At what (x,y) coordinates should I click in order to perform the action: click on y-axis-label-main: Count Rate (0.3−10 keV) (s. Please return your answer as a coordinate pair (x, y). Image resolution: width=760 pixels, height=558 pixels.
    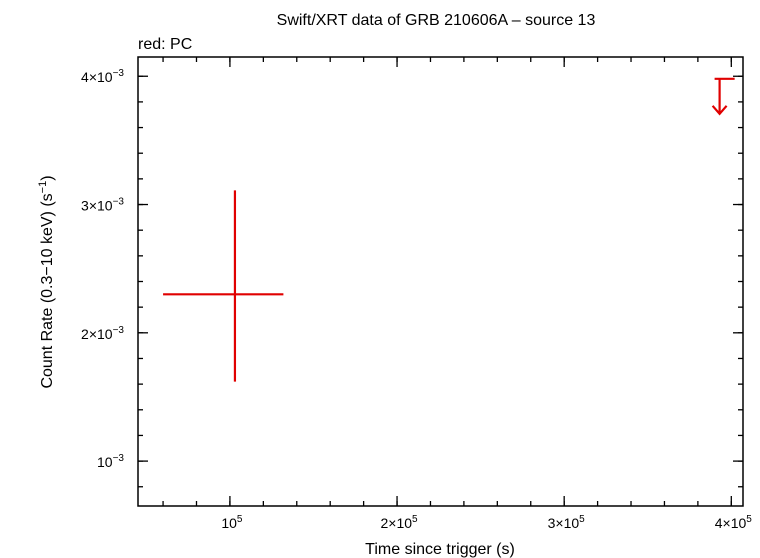
    Looking at the image, I should click on (47, 290).